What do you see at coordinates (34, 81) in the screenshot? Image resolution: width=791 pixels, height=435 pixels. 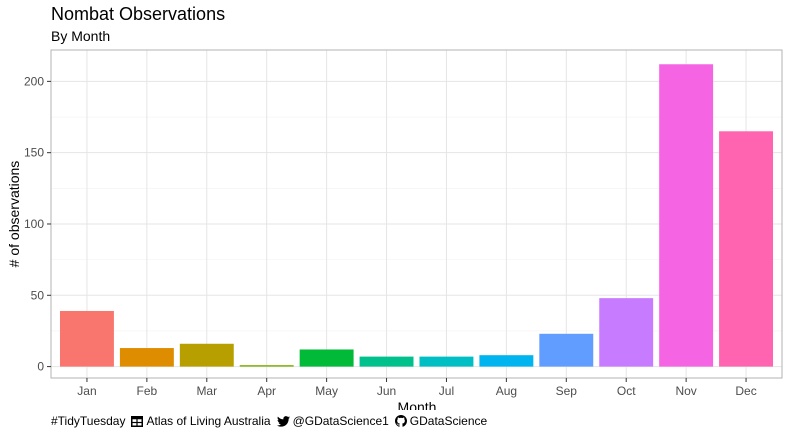 I see `y-tick-label: 200` at bounding box center [34, 81].